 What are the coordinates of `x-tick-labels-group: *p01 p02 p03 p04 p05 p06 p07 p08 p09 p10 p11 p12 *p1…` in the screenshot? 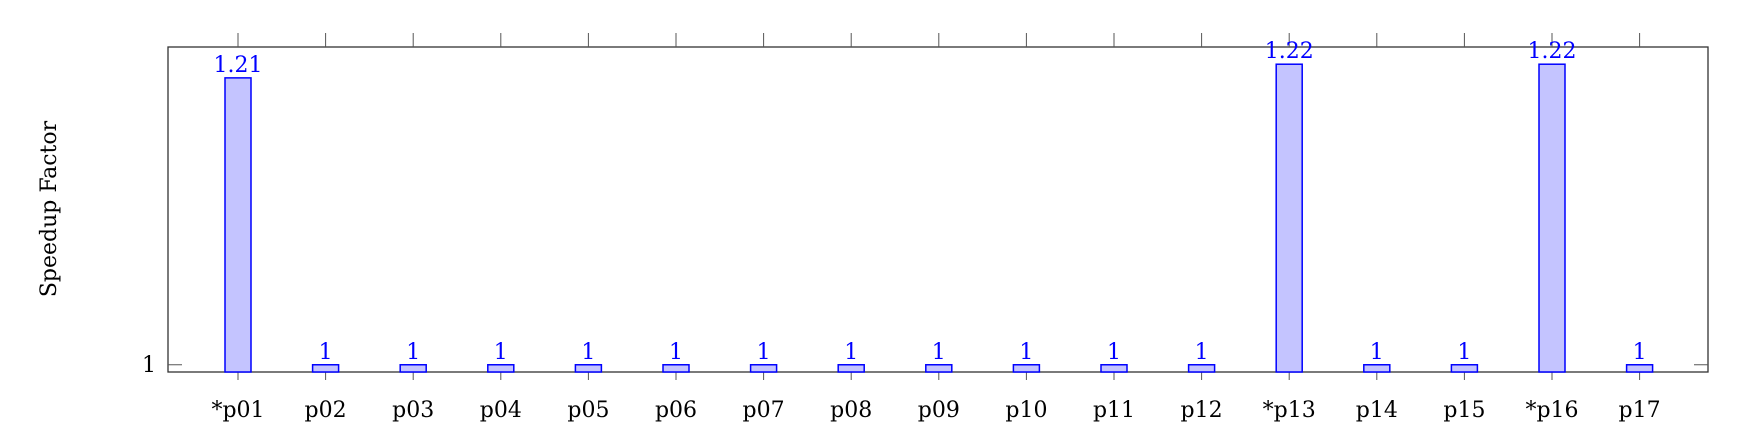 It's located at (935, 410).